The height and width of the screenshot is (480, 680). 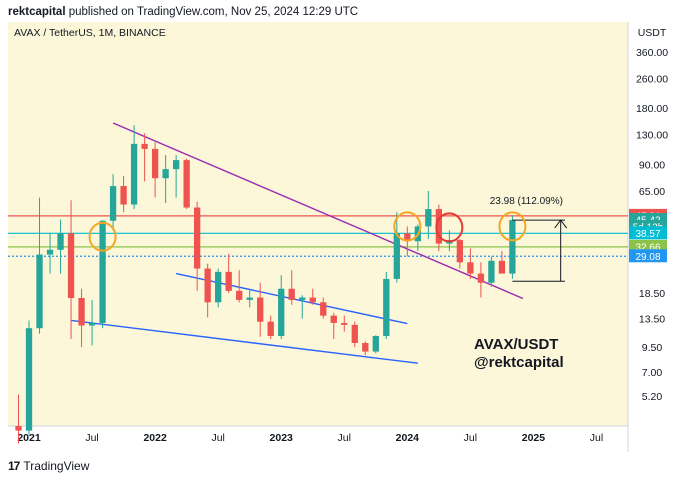 I want to click on x-tick-label: 2024, so click(x=408, y=438).